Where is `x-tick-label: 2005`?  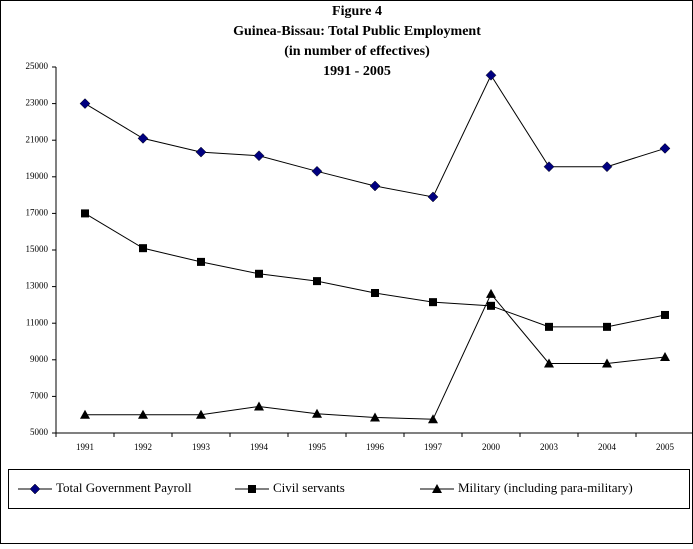 x-tick-label: 2005 is located at coordinates (665, 447).